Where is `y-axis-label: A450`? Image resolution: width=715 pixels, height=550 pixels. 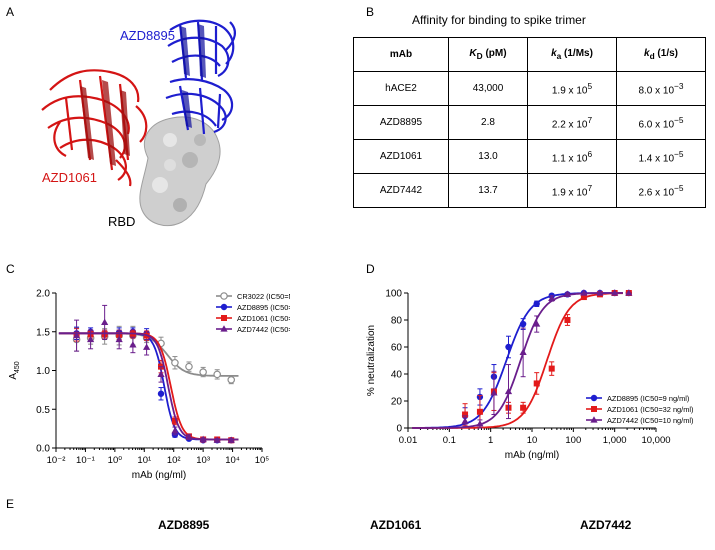 y-axis-label: A450 is located at coordinates (14, 370).